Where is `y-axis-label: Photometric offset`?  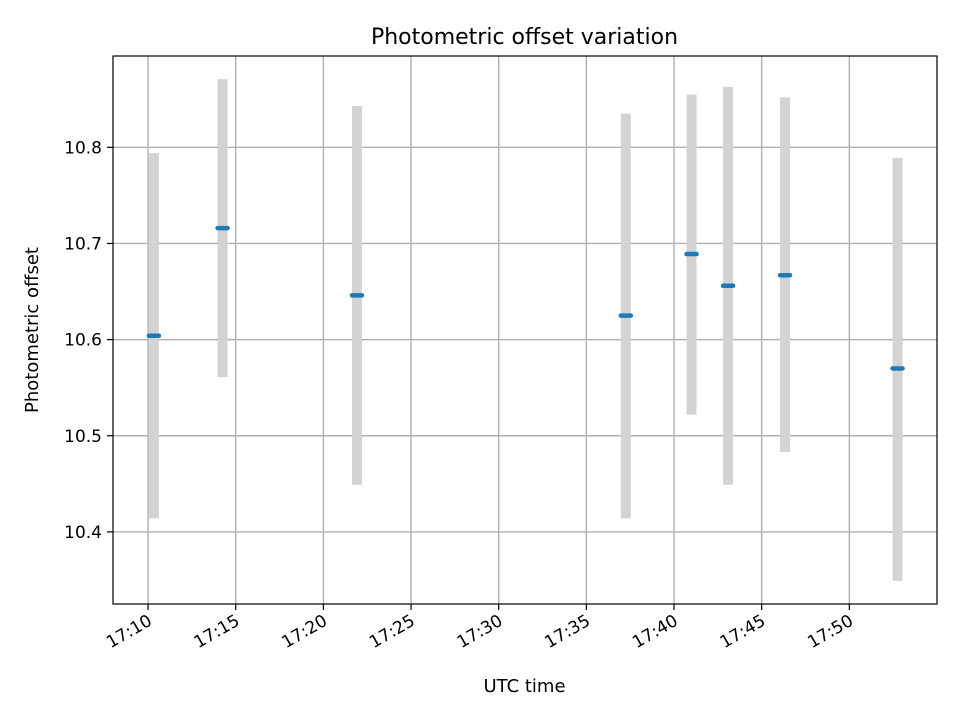 y-axis-label: Photometric offset is located at coordinates (32, 330).